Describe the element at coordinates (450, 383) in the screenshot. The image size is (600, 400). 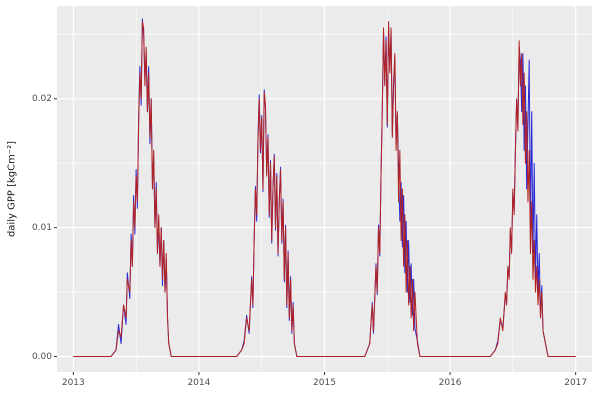
I see `x-tick-label: 2016` at that location.